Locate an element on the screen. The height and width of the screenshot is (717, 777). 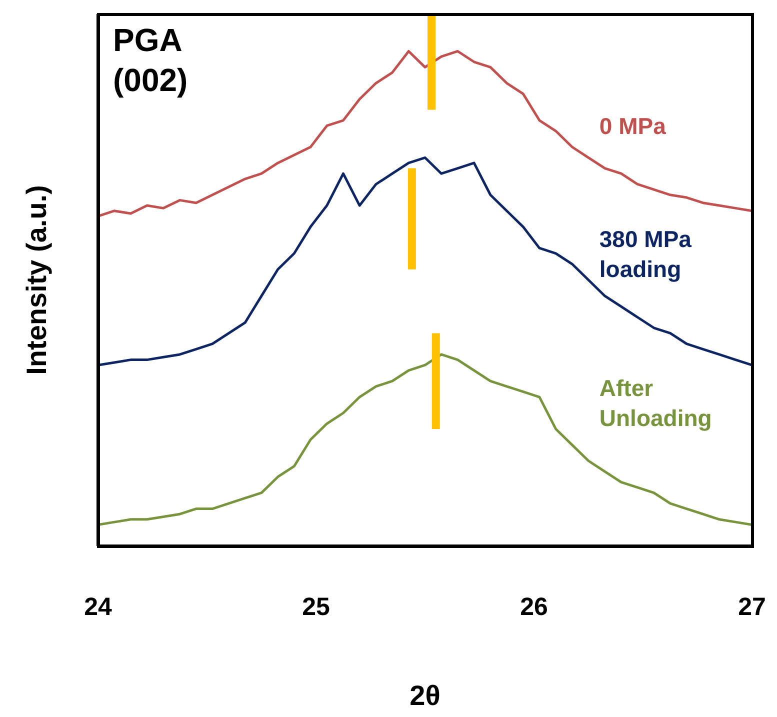
series-label: 380 MPa loading is located at coordinates (645, 254).